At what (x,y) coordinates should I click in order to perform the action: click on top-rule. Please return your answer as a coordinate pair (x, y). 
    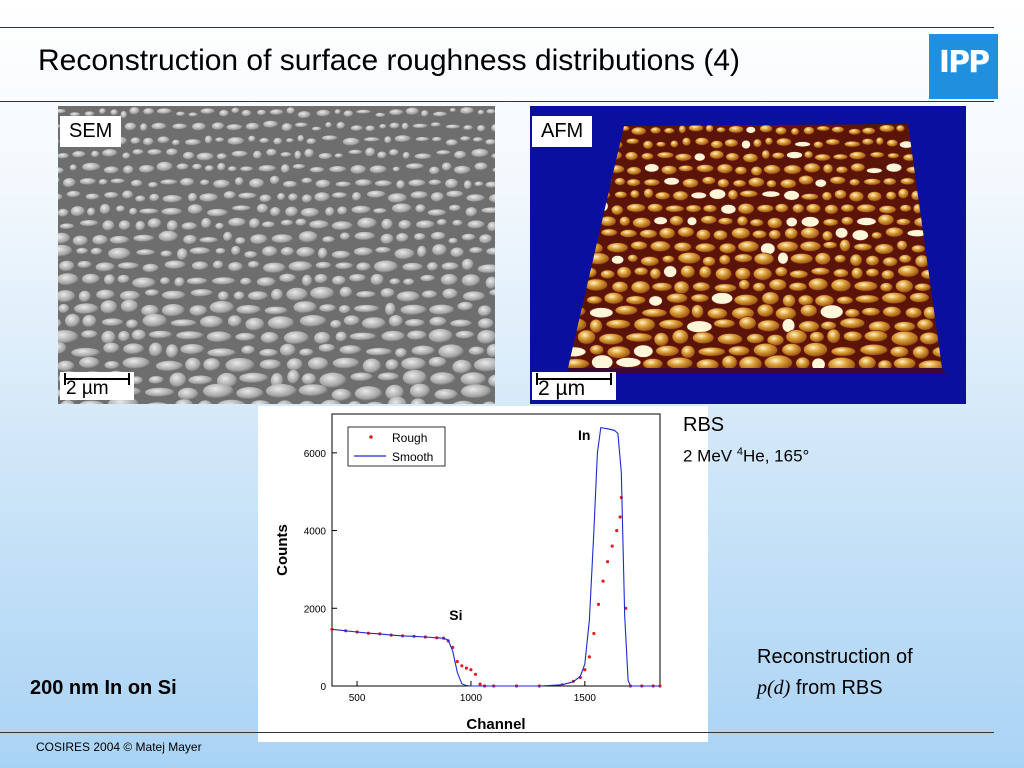
    Looking at the image, I should click on (497, 27).